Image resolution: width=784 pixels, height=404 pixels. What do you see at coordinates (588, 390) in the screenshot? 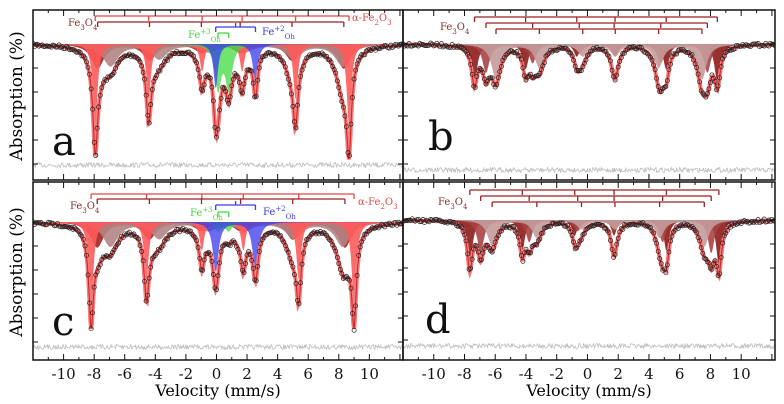
I see `x-axis-label-right: Velocity (mm/s)` at bounding box center [588, 390].